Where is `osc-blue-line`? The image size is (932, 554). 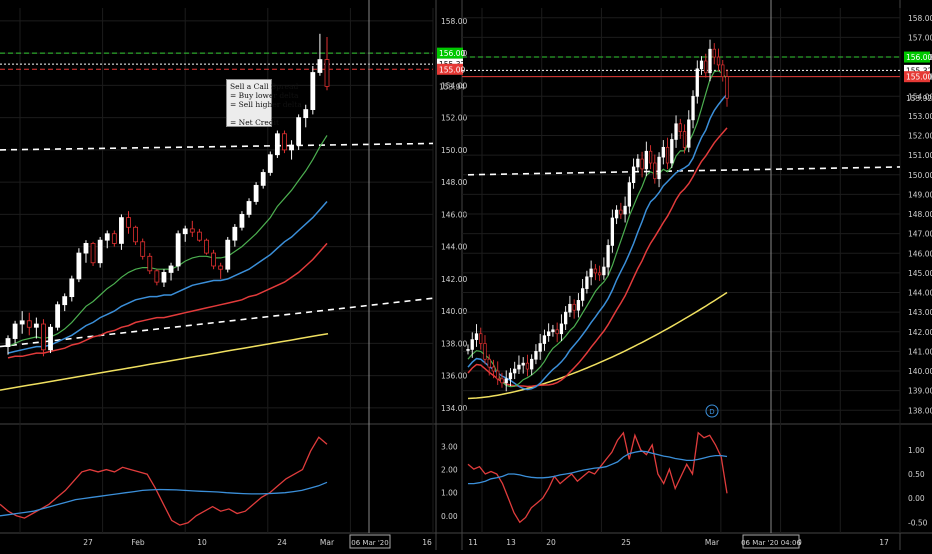 osc-blue-line is located at coordinates (598, 467).